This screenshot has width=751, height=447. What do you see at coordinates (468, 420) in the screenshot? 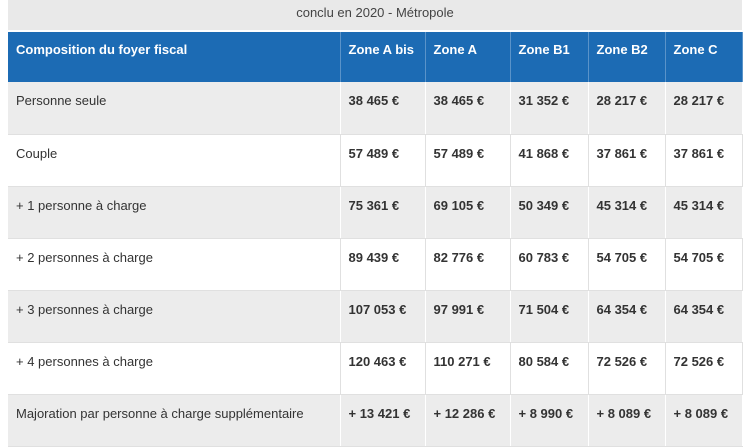
I see `value-cell: + 12 286 €` at bounding box center [468, 420].